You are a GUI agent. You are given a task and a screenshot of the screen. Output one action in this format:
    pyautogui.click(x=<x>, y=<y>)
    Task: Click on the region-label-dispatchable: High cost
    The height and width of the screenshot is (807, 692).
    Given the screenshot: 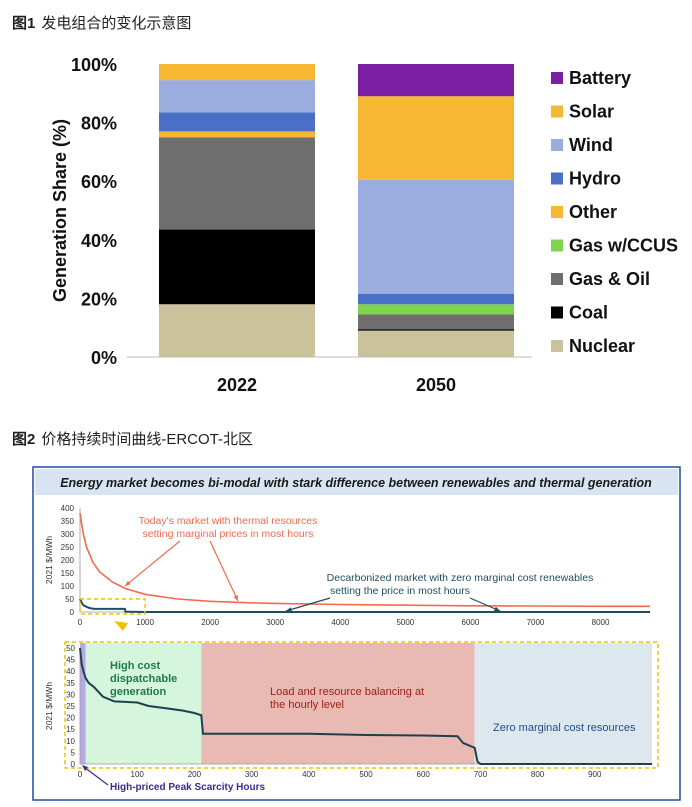 What is the action you would take?
    pyautogui.click(x=135, y=666)
    